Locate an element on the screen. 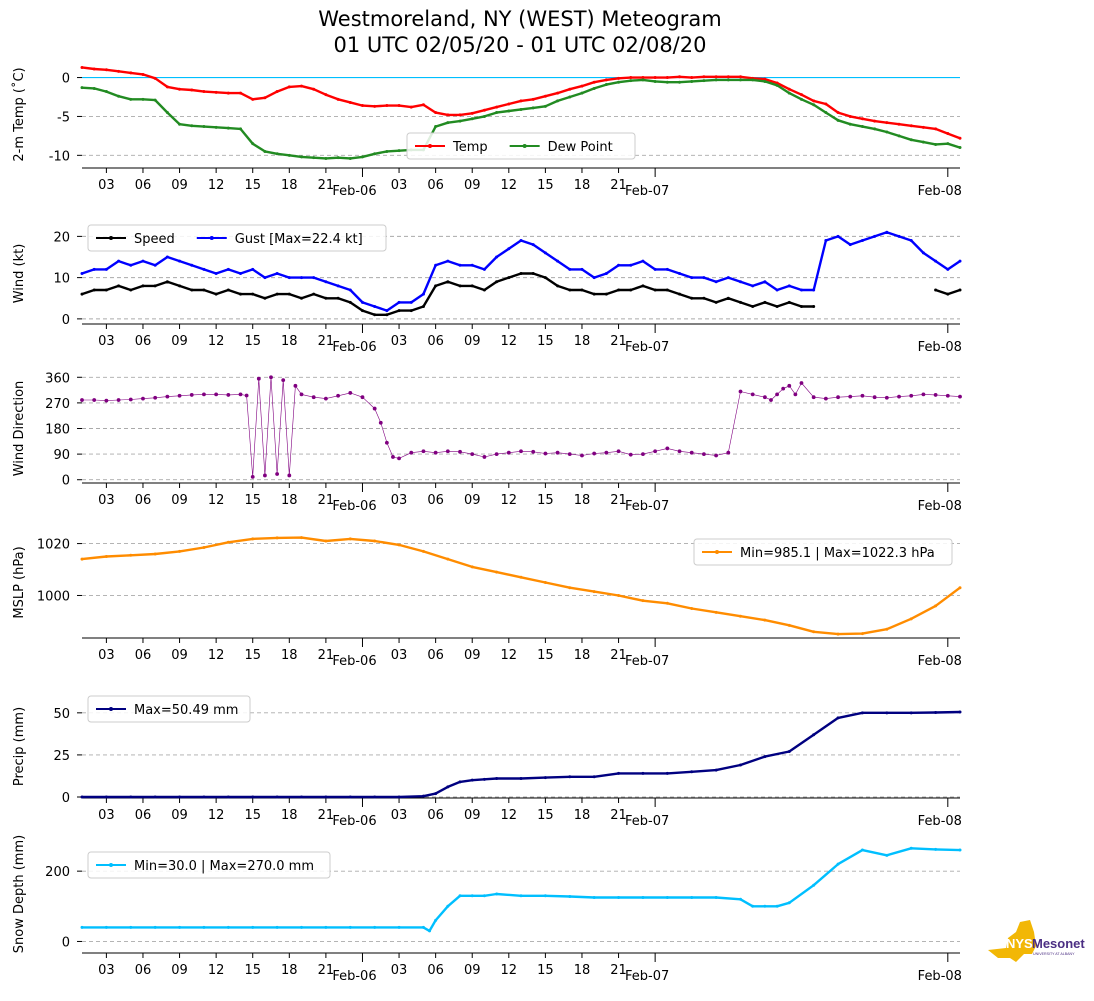 Image resolution: width=1094 pixels, height=1001 pixels. x-date-label: Feb-07 is located at coordinates (647, 191).